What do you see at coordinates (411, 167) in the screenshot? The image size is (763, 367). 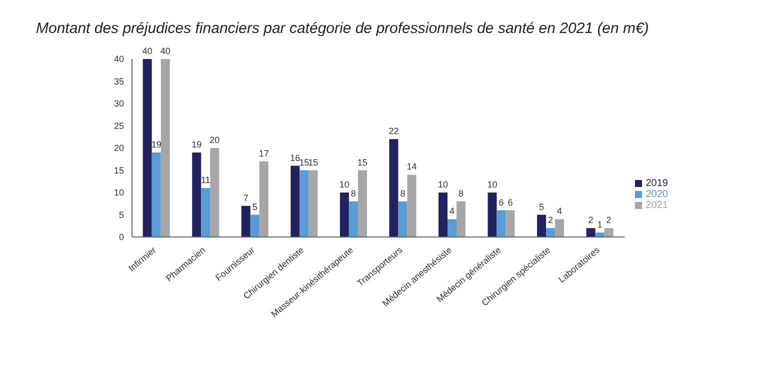 I see `data-label: 14` at bounding box center [411, 167].